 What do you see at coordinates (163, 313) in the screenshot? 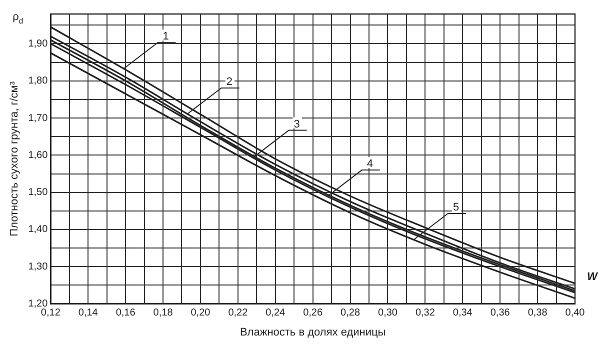
I see `x-tick-label: 0,18` at bounding box center [163, 313].